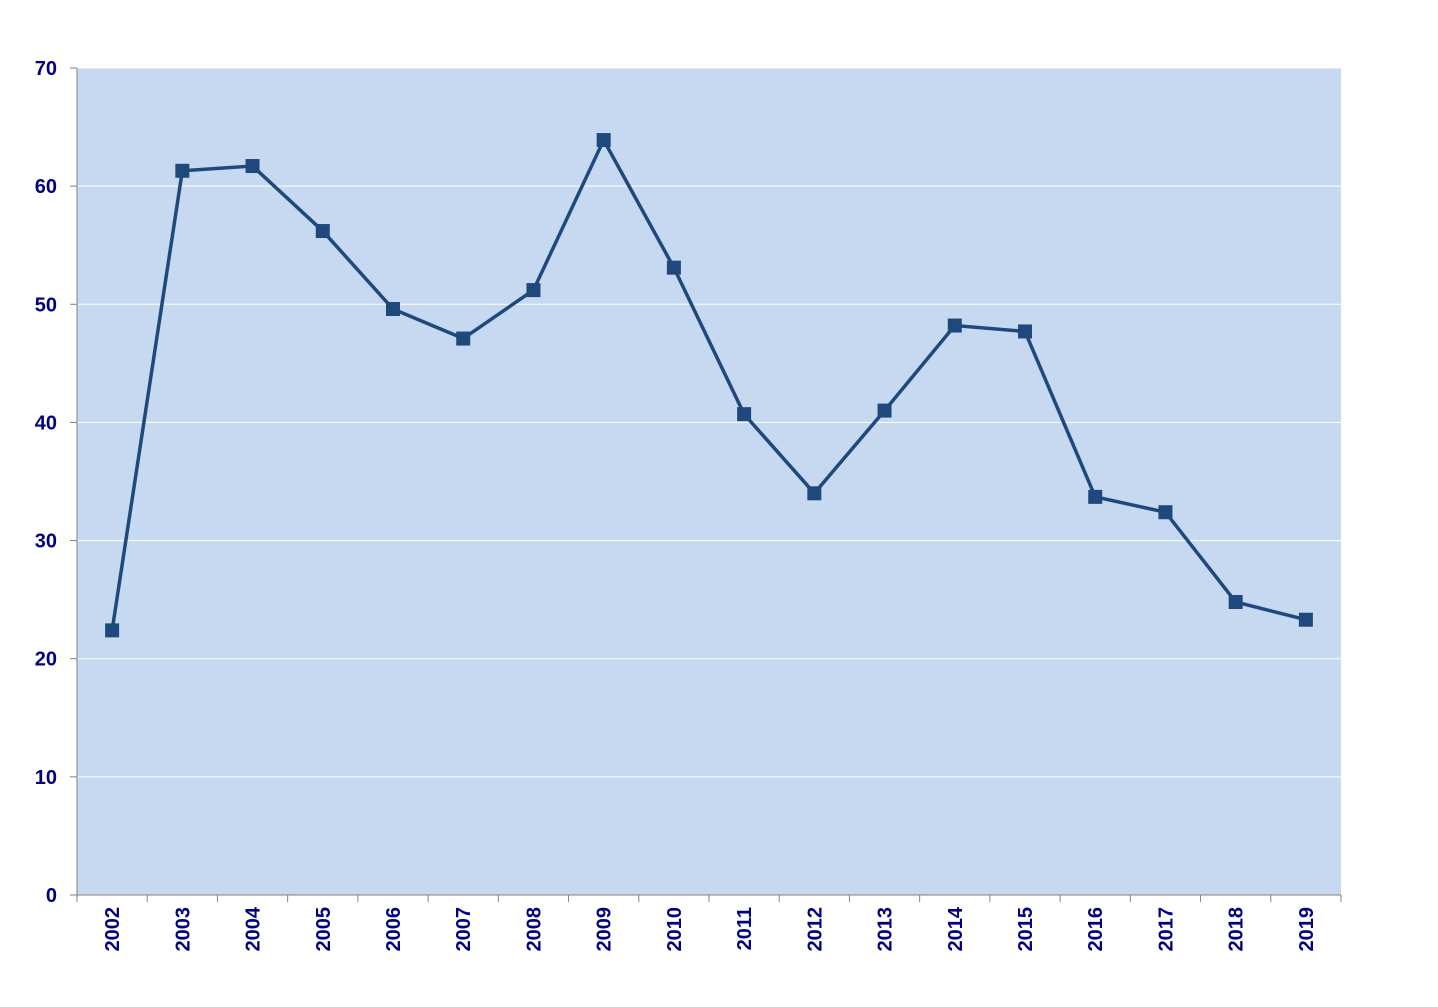 The width and height of the screenshot is (1438, 1007). I want to click on x-tick-label: 2007, so click(464, 929).